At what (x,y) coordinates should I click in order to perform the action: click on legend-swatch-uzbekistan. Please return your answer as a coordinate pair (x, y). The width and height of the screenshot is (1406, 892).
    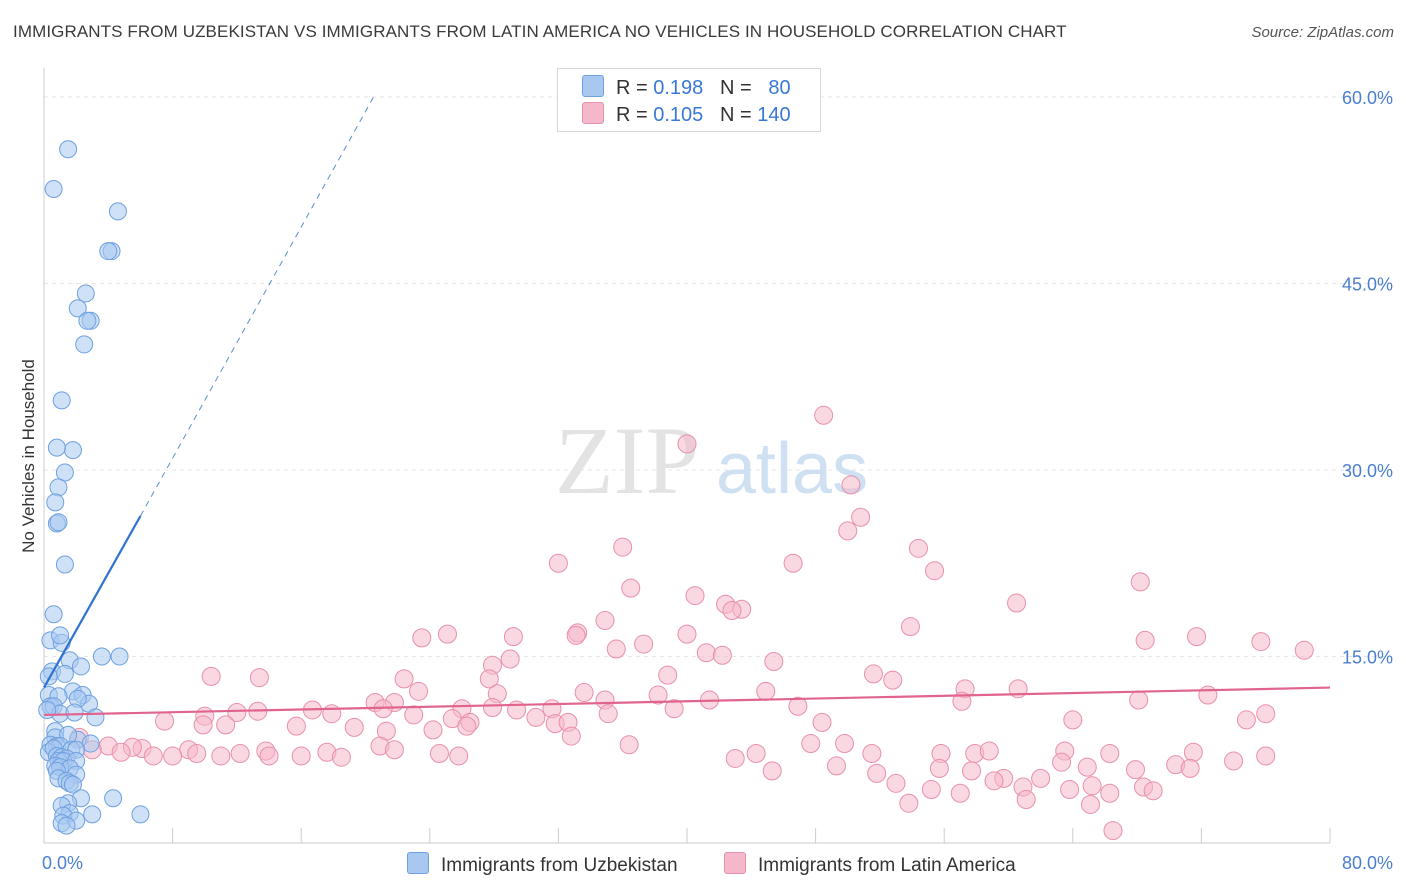
    Looking at the image, I should click on (593, 86).